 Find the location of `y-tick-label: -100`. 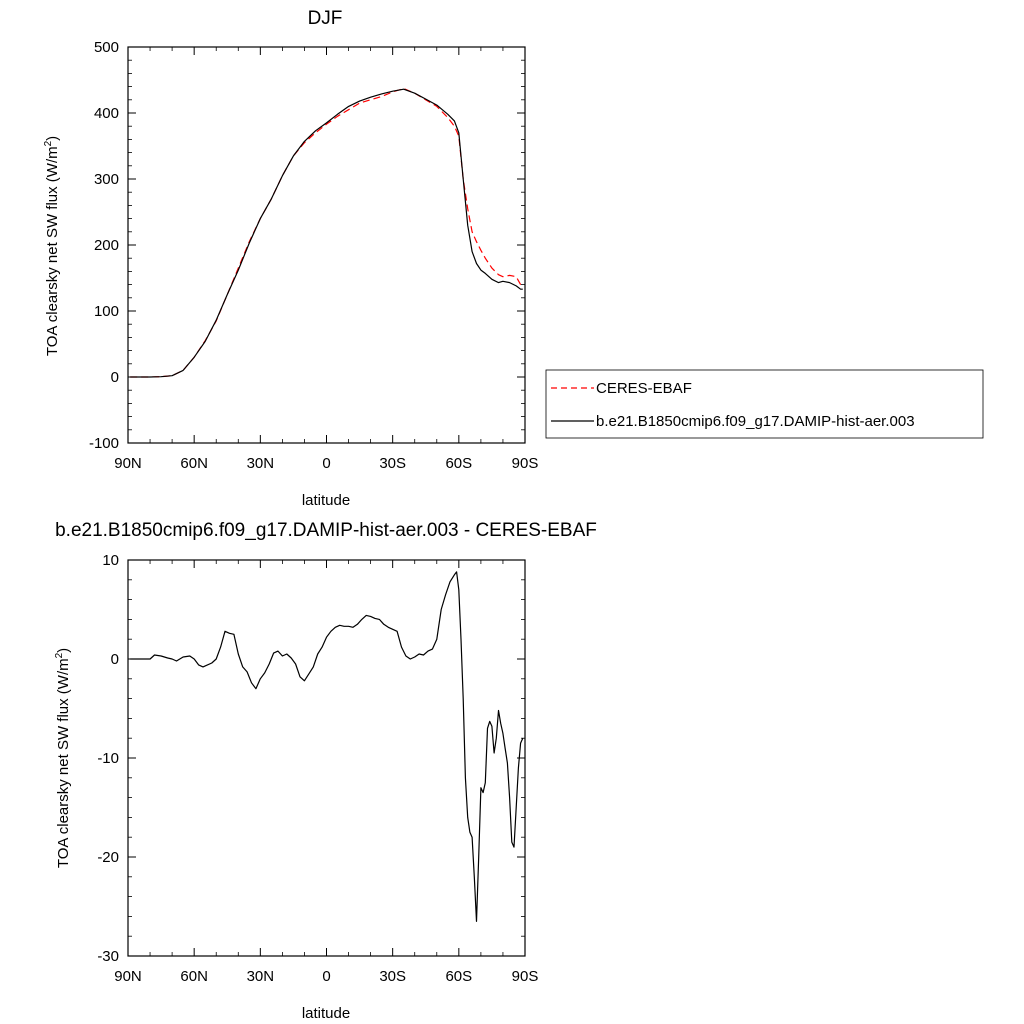

y-tick-label: -100 is located at coordinates (104, 443).